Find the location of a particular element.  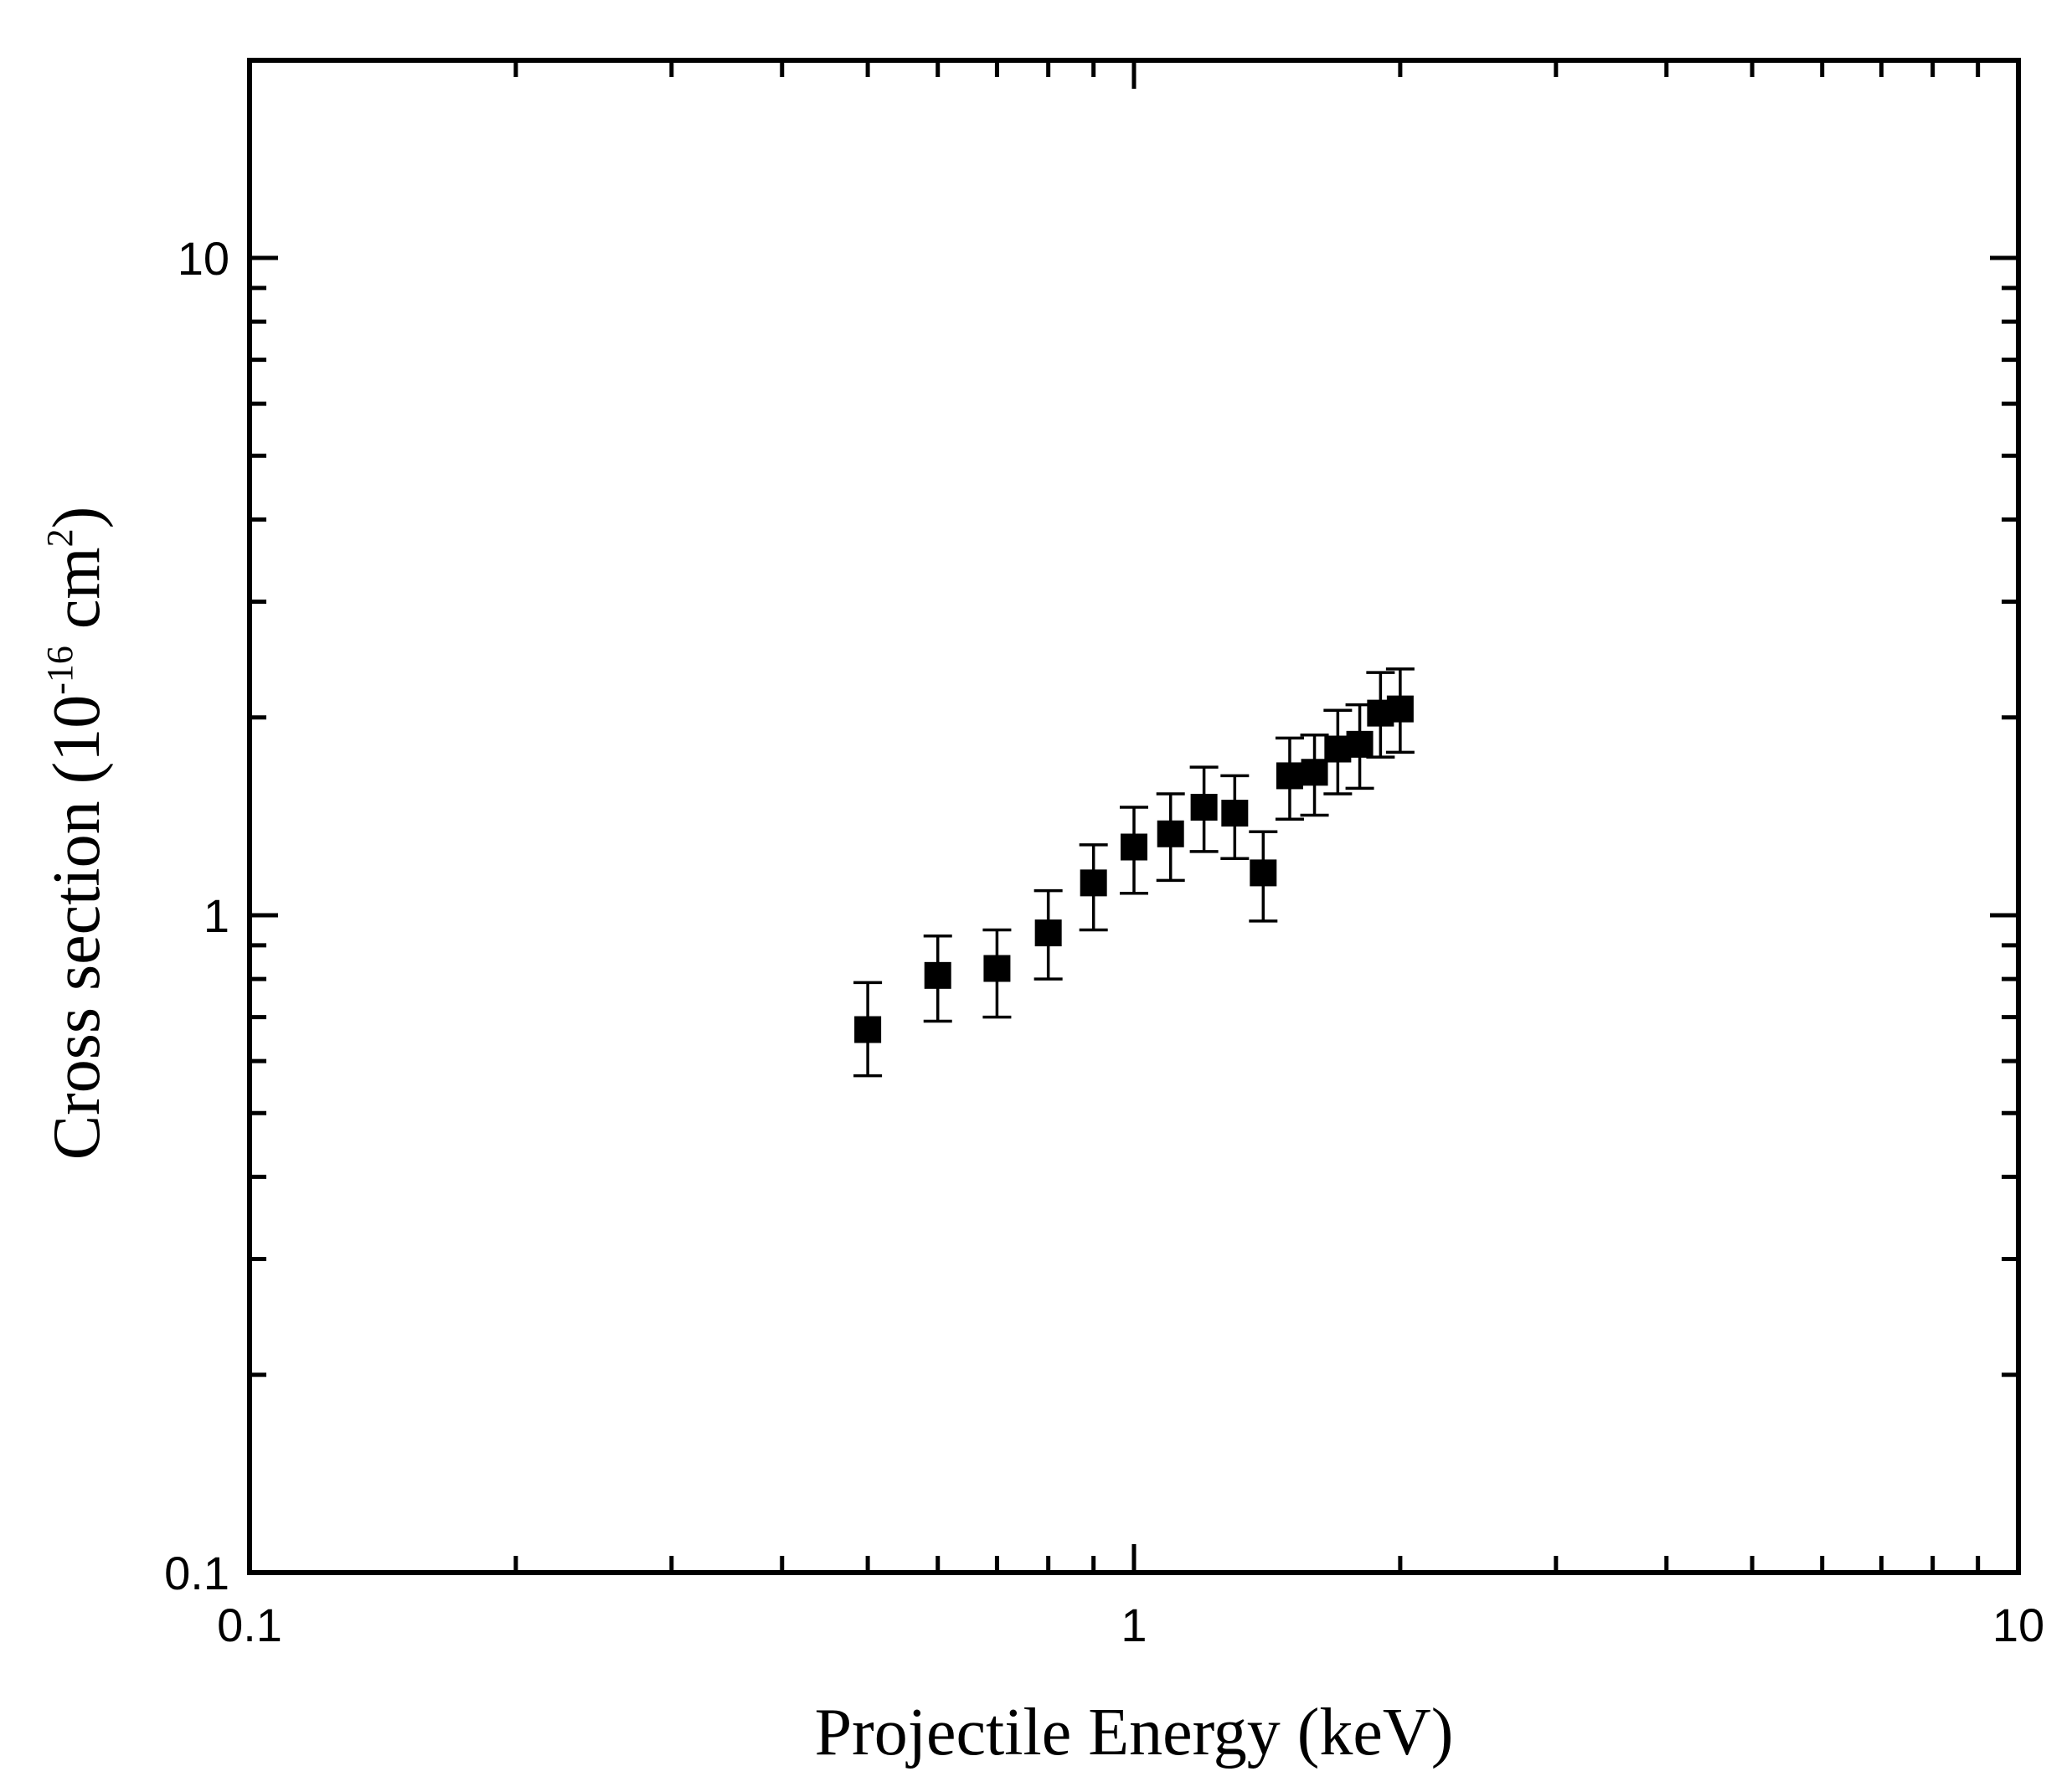

x-tick-label: 0.1 is located at coordinates (249, 1625).